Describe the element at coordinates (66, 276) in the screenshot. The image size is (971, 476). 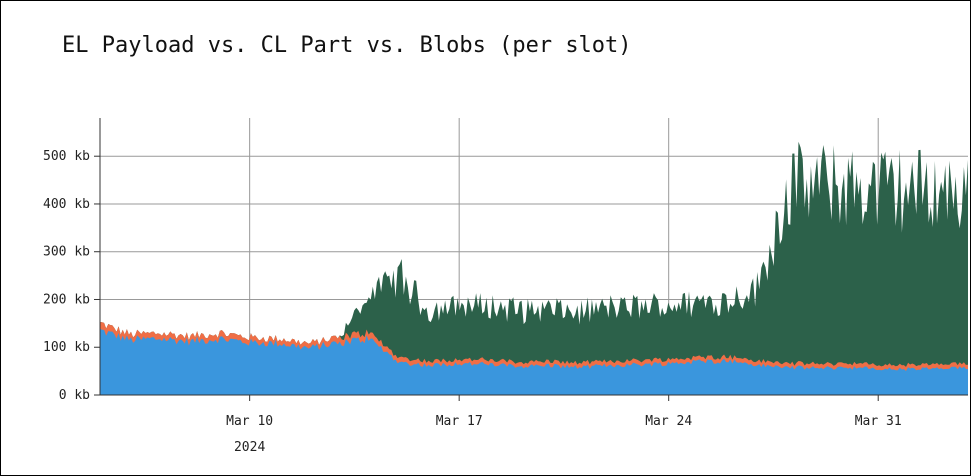
I see `y-tick-labels: 0 kb 100 kb 200 kb 300 kb 400 kb 500 kb` at that location.